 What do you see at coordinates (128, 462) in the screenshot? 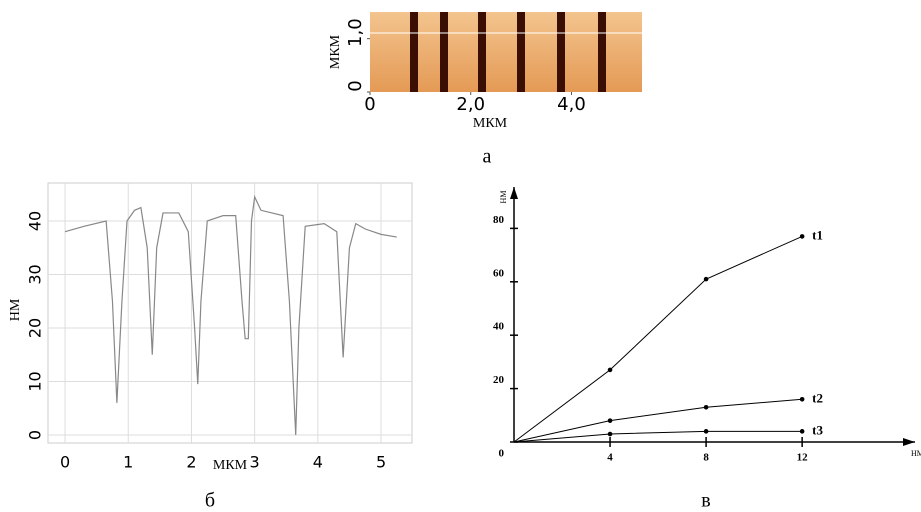
I see `x-tick-label: 1` at bounding box center [128, 462].